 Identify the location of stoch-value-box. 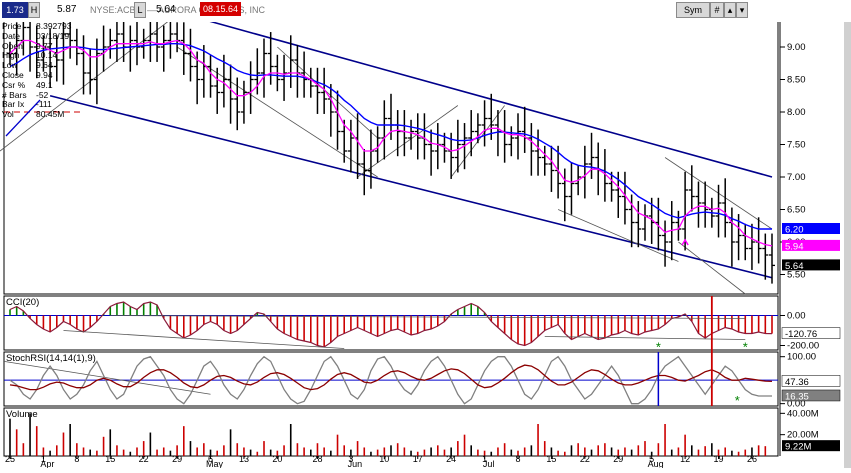
(811, 395).